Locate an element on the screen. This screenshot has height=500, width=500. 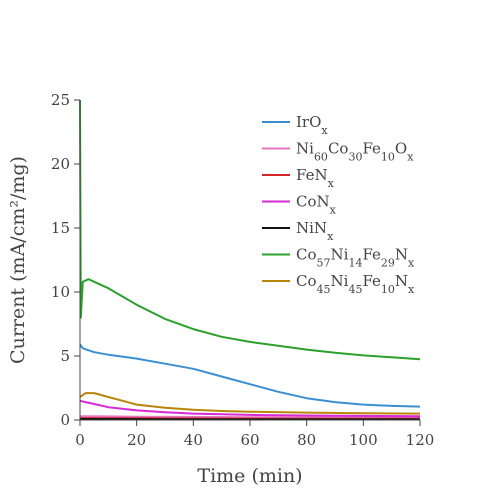
y-tick-label: 15 is located at coordinates (60, 228).